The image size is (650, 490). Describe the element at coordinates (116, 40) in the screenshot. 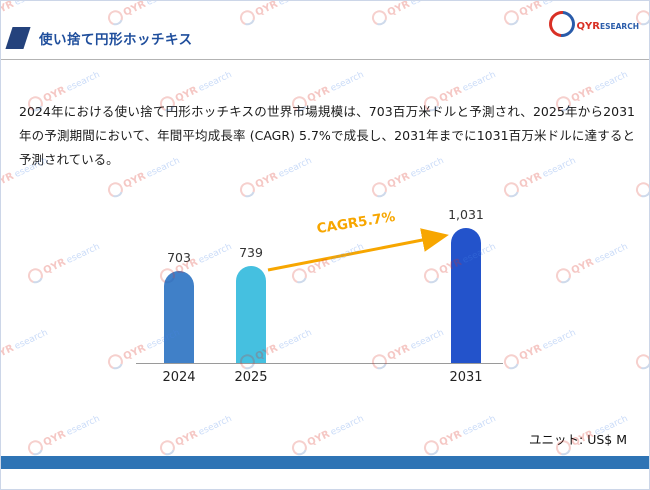

I see `page-title: 使い捨て円形ホッチキス` at that location.